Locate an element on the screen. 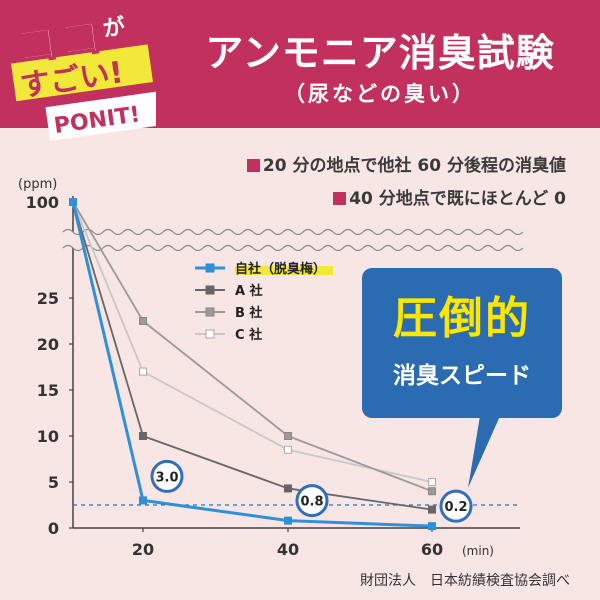 This screenshot has height=600, width=600. y-axis-unit: (ppm) is located at coordinates (37, 184).